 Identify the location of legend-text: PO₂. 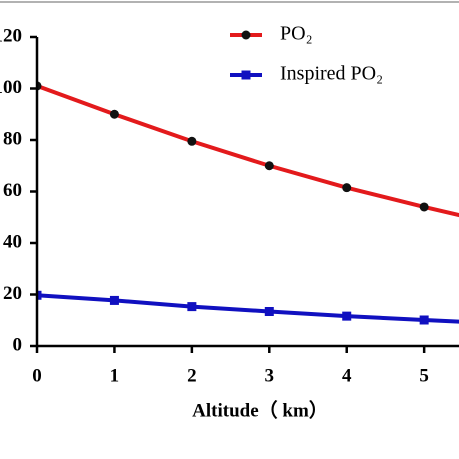
(296, 34).